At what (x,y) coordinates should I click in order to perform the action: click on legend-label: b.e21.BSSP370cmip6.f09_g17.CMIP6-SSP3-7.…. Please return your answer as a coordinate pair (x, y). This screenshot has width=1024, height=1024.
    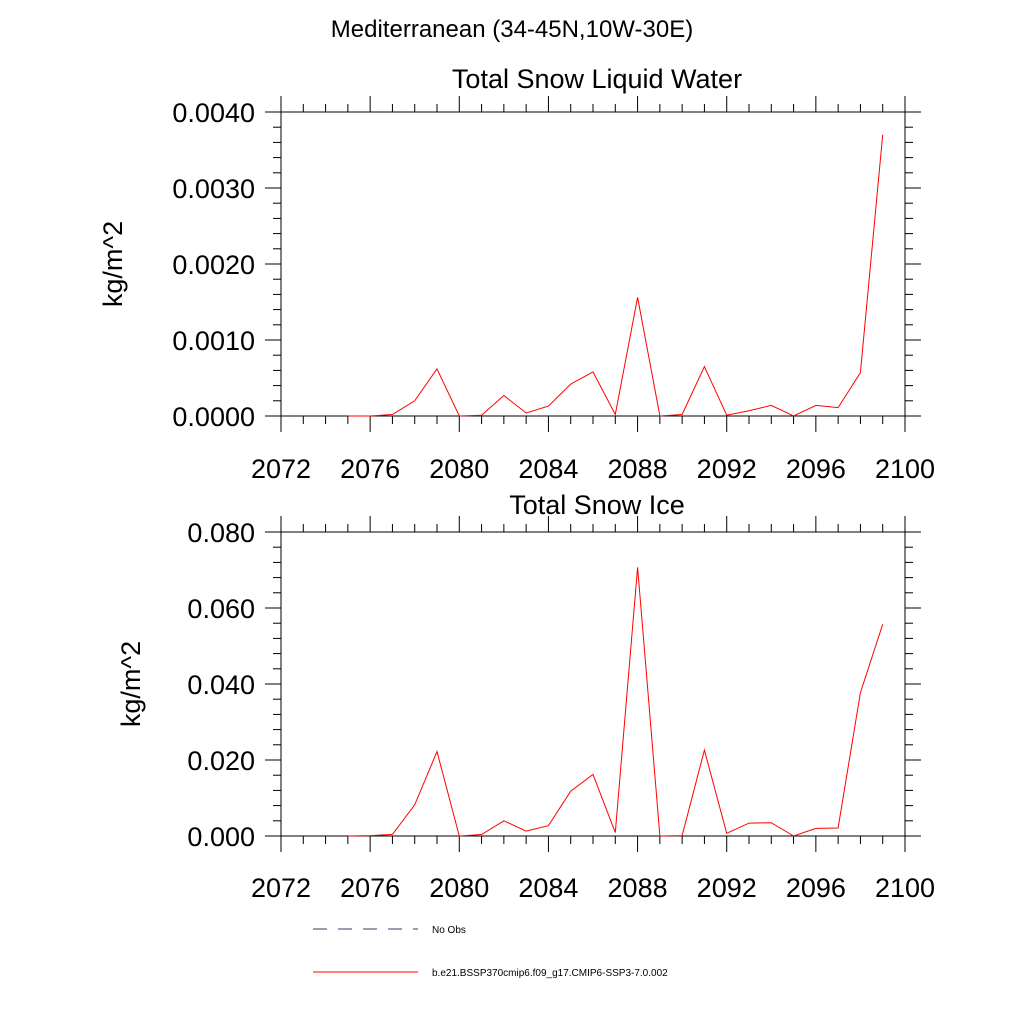
    Looking at the image, I should click on (550, 973).